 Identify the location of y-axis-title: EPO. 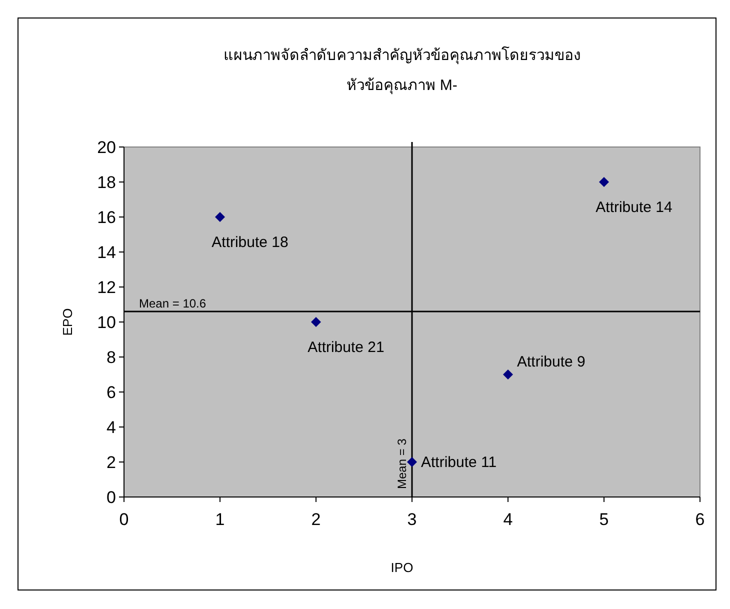
(67, 322).